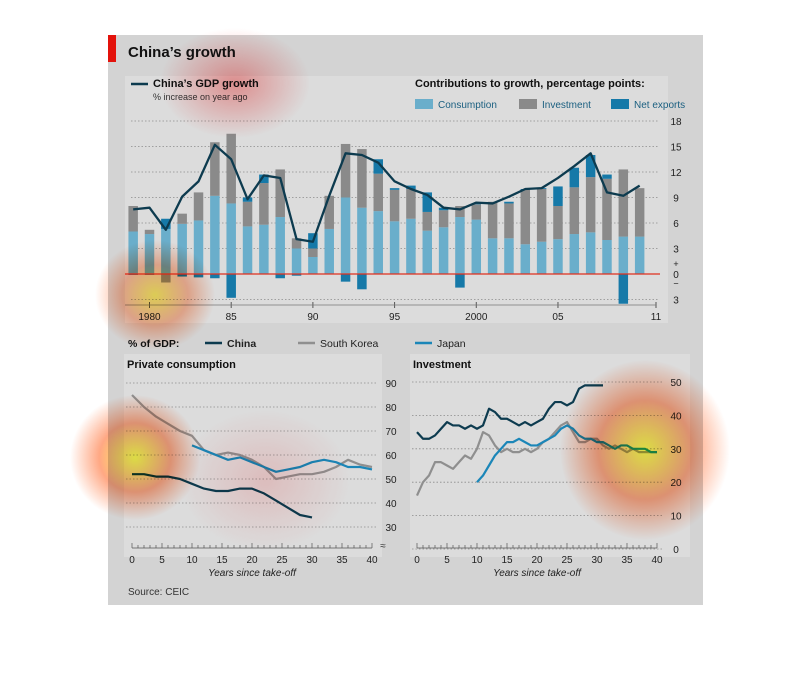 The image size is (810, 700). Describe the element at coordinates (372, 560) in the screenshot. I see `consumption-x-tick-label: 40` at that location.